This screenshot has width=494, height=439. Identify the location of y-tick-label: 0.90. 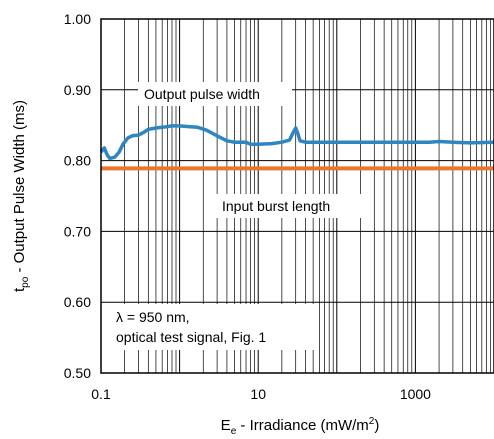
(77, 90).